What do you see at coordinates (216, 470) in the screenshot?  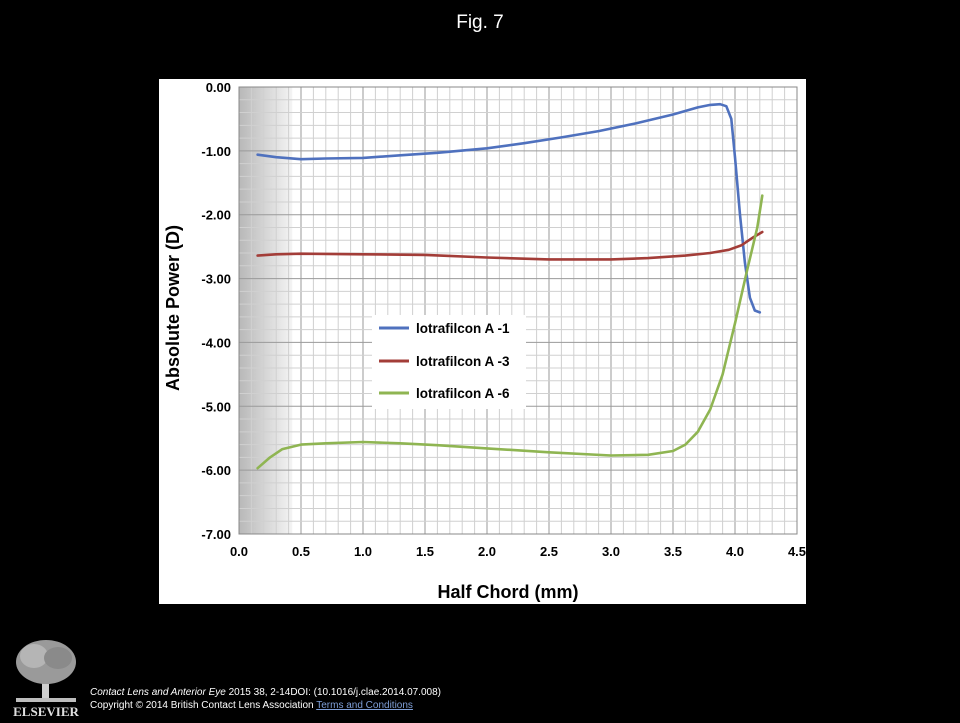 I see `y-tick-label: -6.00` at bounding box center [216, 470].